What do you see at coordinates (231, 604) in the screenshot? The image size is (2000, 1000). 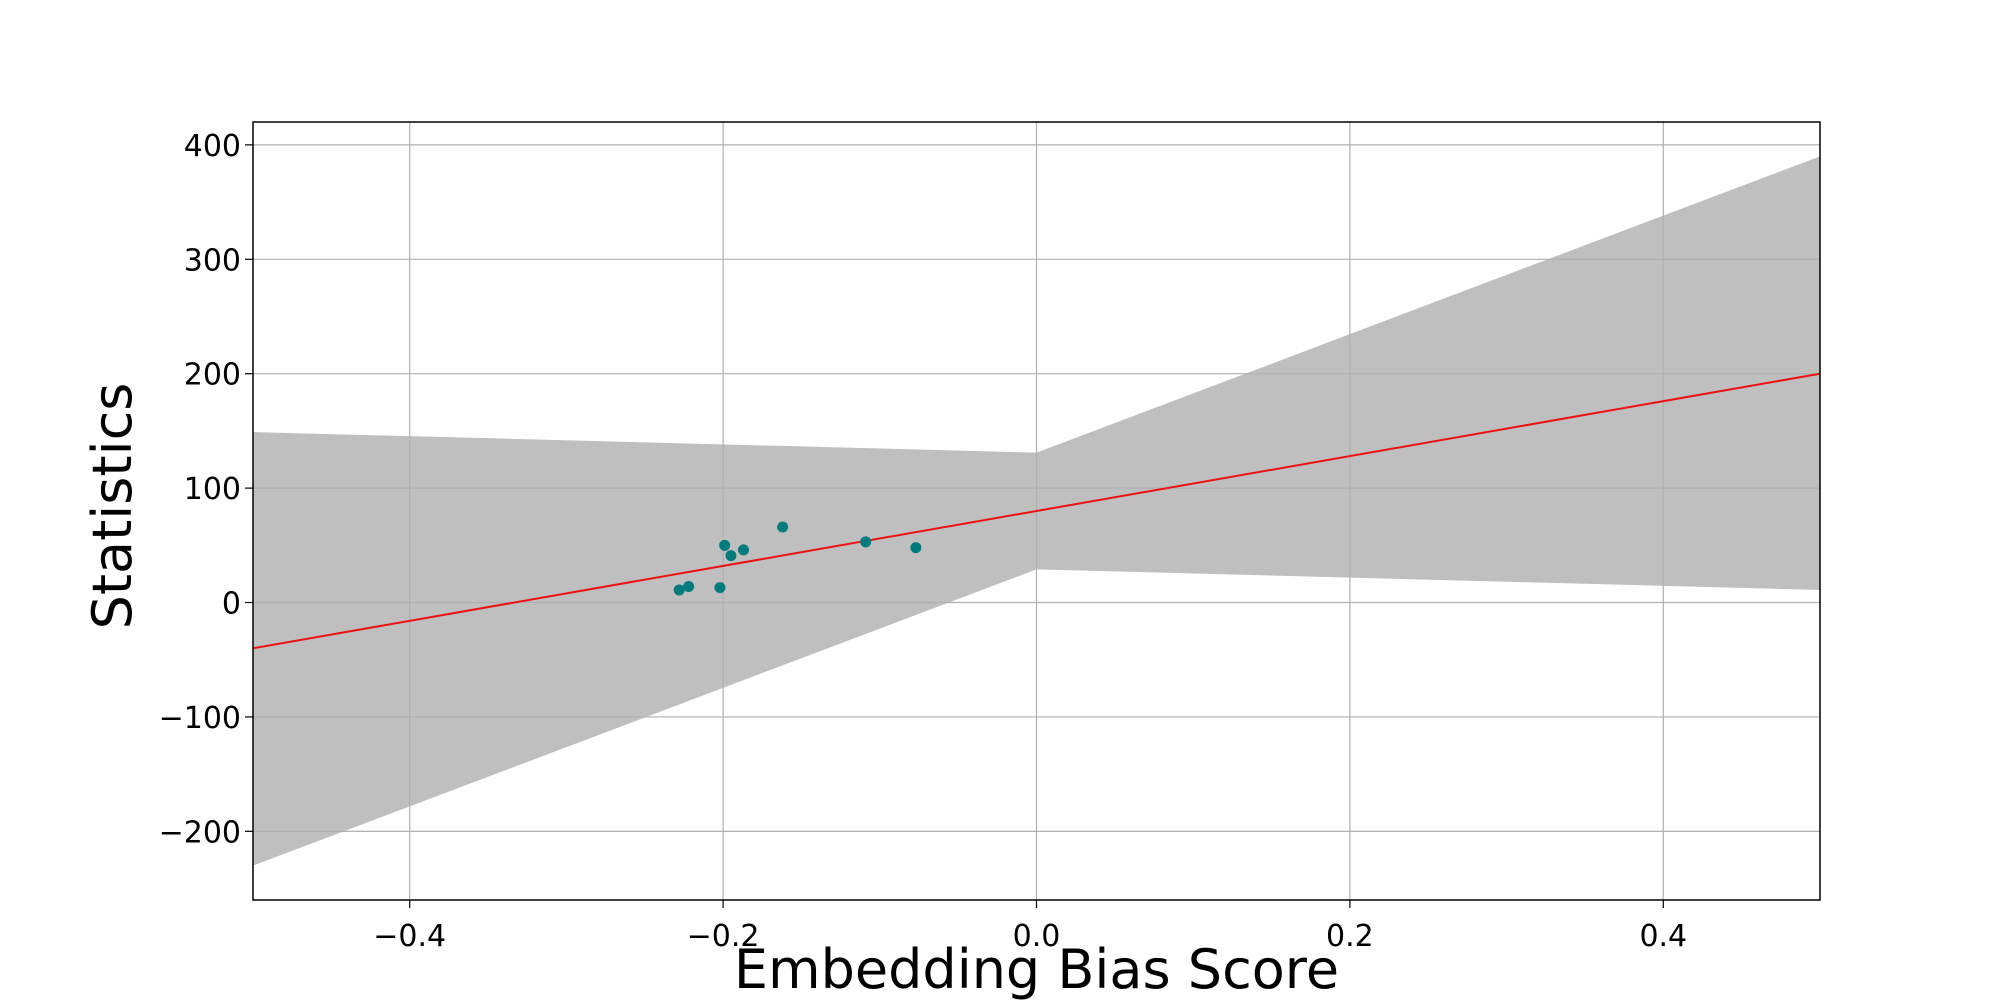 I see `y-tick-label: 0` at bounding box center [231, 604].